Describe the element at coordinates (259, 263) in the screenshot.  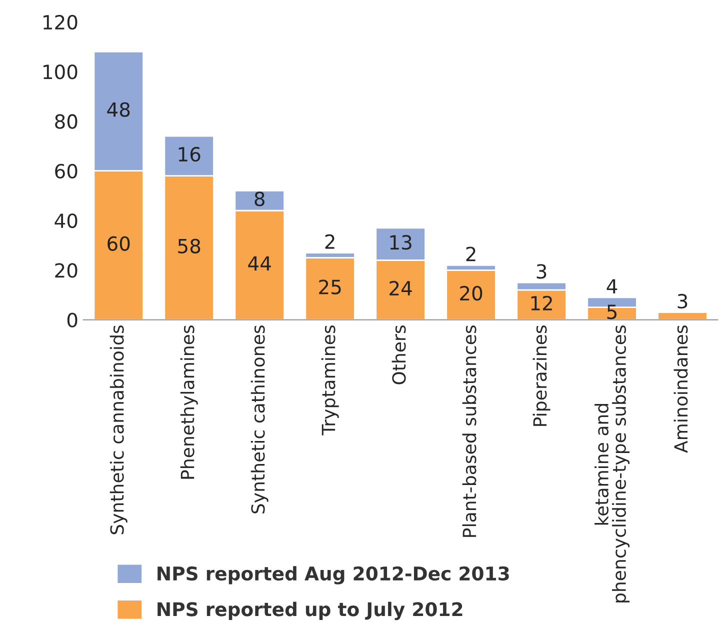
I see `data-label: 44` at that location.